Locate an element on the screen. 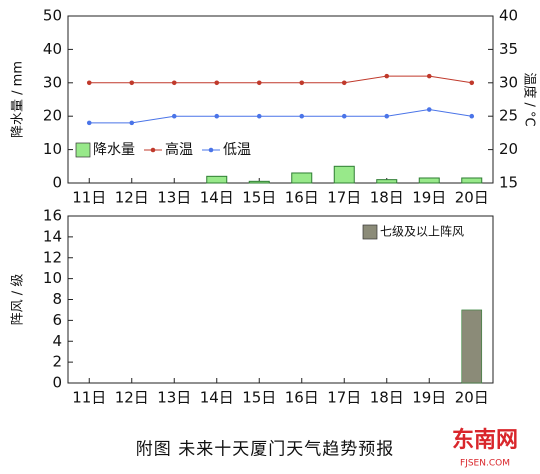  y2-axis-label: 温度 / °C is located at coordinates (530, 99).